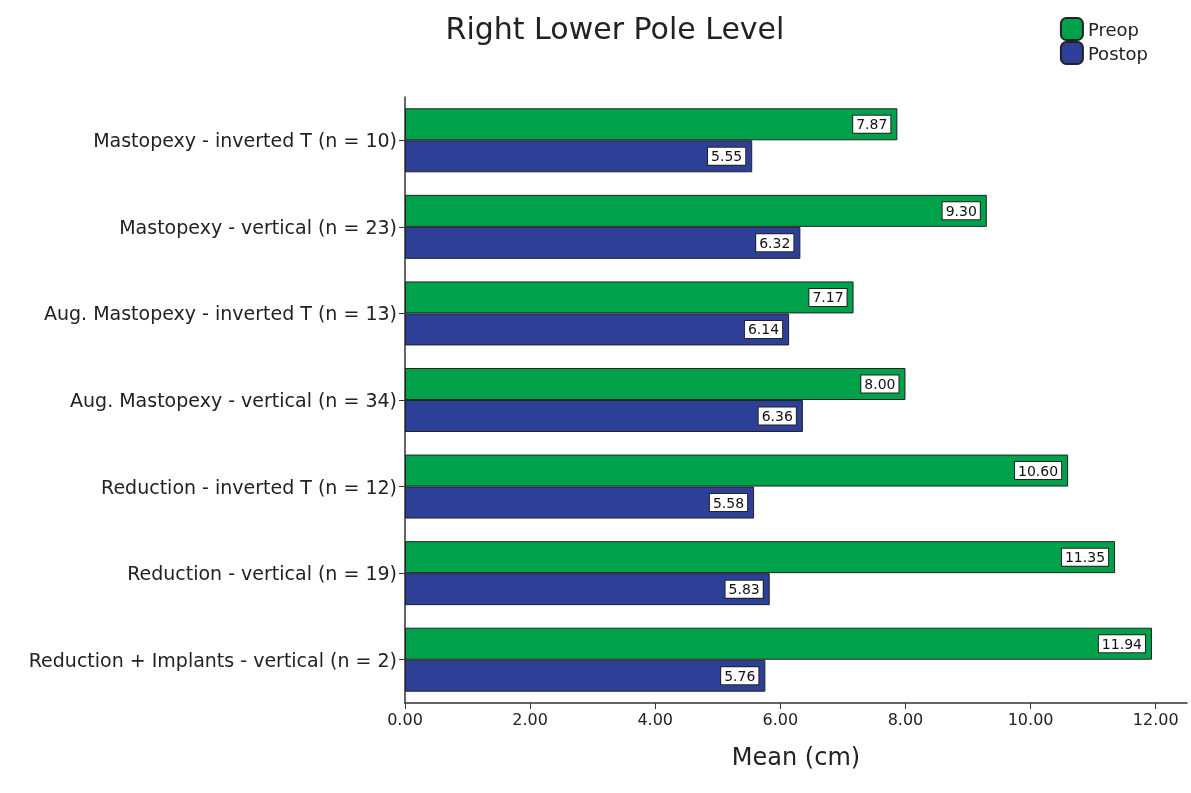 The height and width of the screenshot is (793, 1191). What do you see at coordinates (775, 242) in the screenshot?
I see `data-label: 6.32` at bounding box center [775, 242].